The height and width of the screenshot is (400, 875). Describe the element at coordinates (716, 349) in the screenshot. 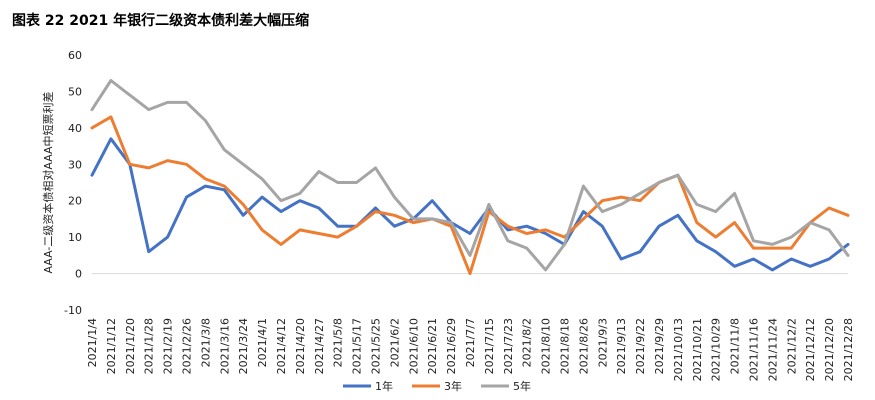

I see `x-tick-label: 2021/10/29` at that location.